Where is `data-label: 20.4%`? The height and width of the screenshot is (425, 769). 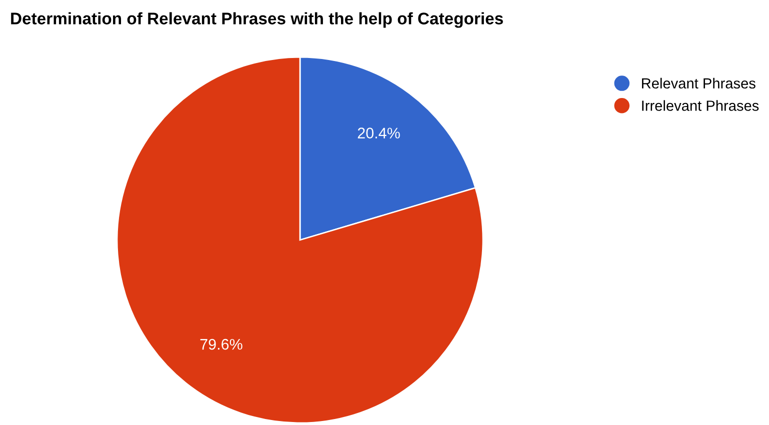 data-label: 20.4% is located at coordinates (379, 133).